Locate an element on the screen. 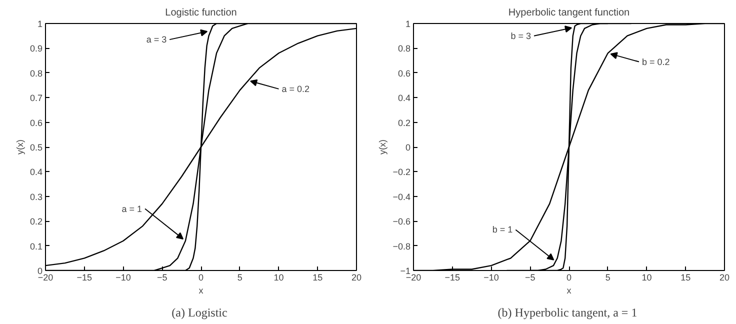  chart-title: Logistic function is located at coordinates (201, 13).